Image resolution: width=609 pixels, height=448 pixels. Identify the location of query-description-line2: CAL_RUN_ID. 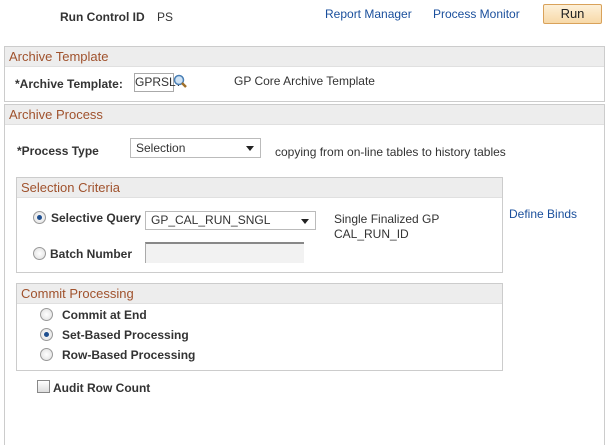
(371, 234).